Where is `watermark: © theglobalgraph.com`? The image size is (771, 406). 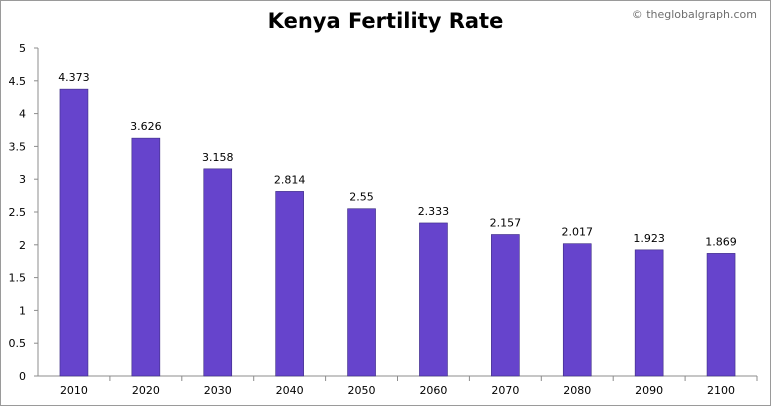 watermark: © theglobalgraph.com is located at coordinates (694, 14).